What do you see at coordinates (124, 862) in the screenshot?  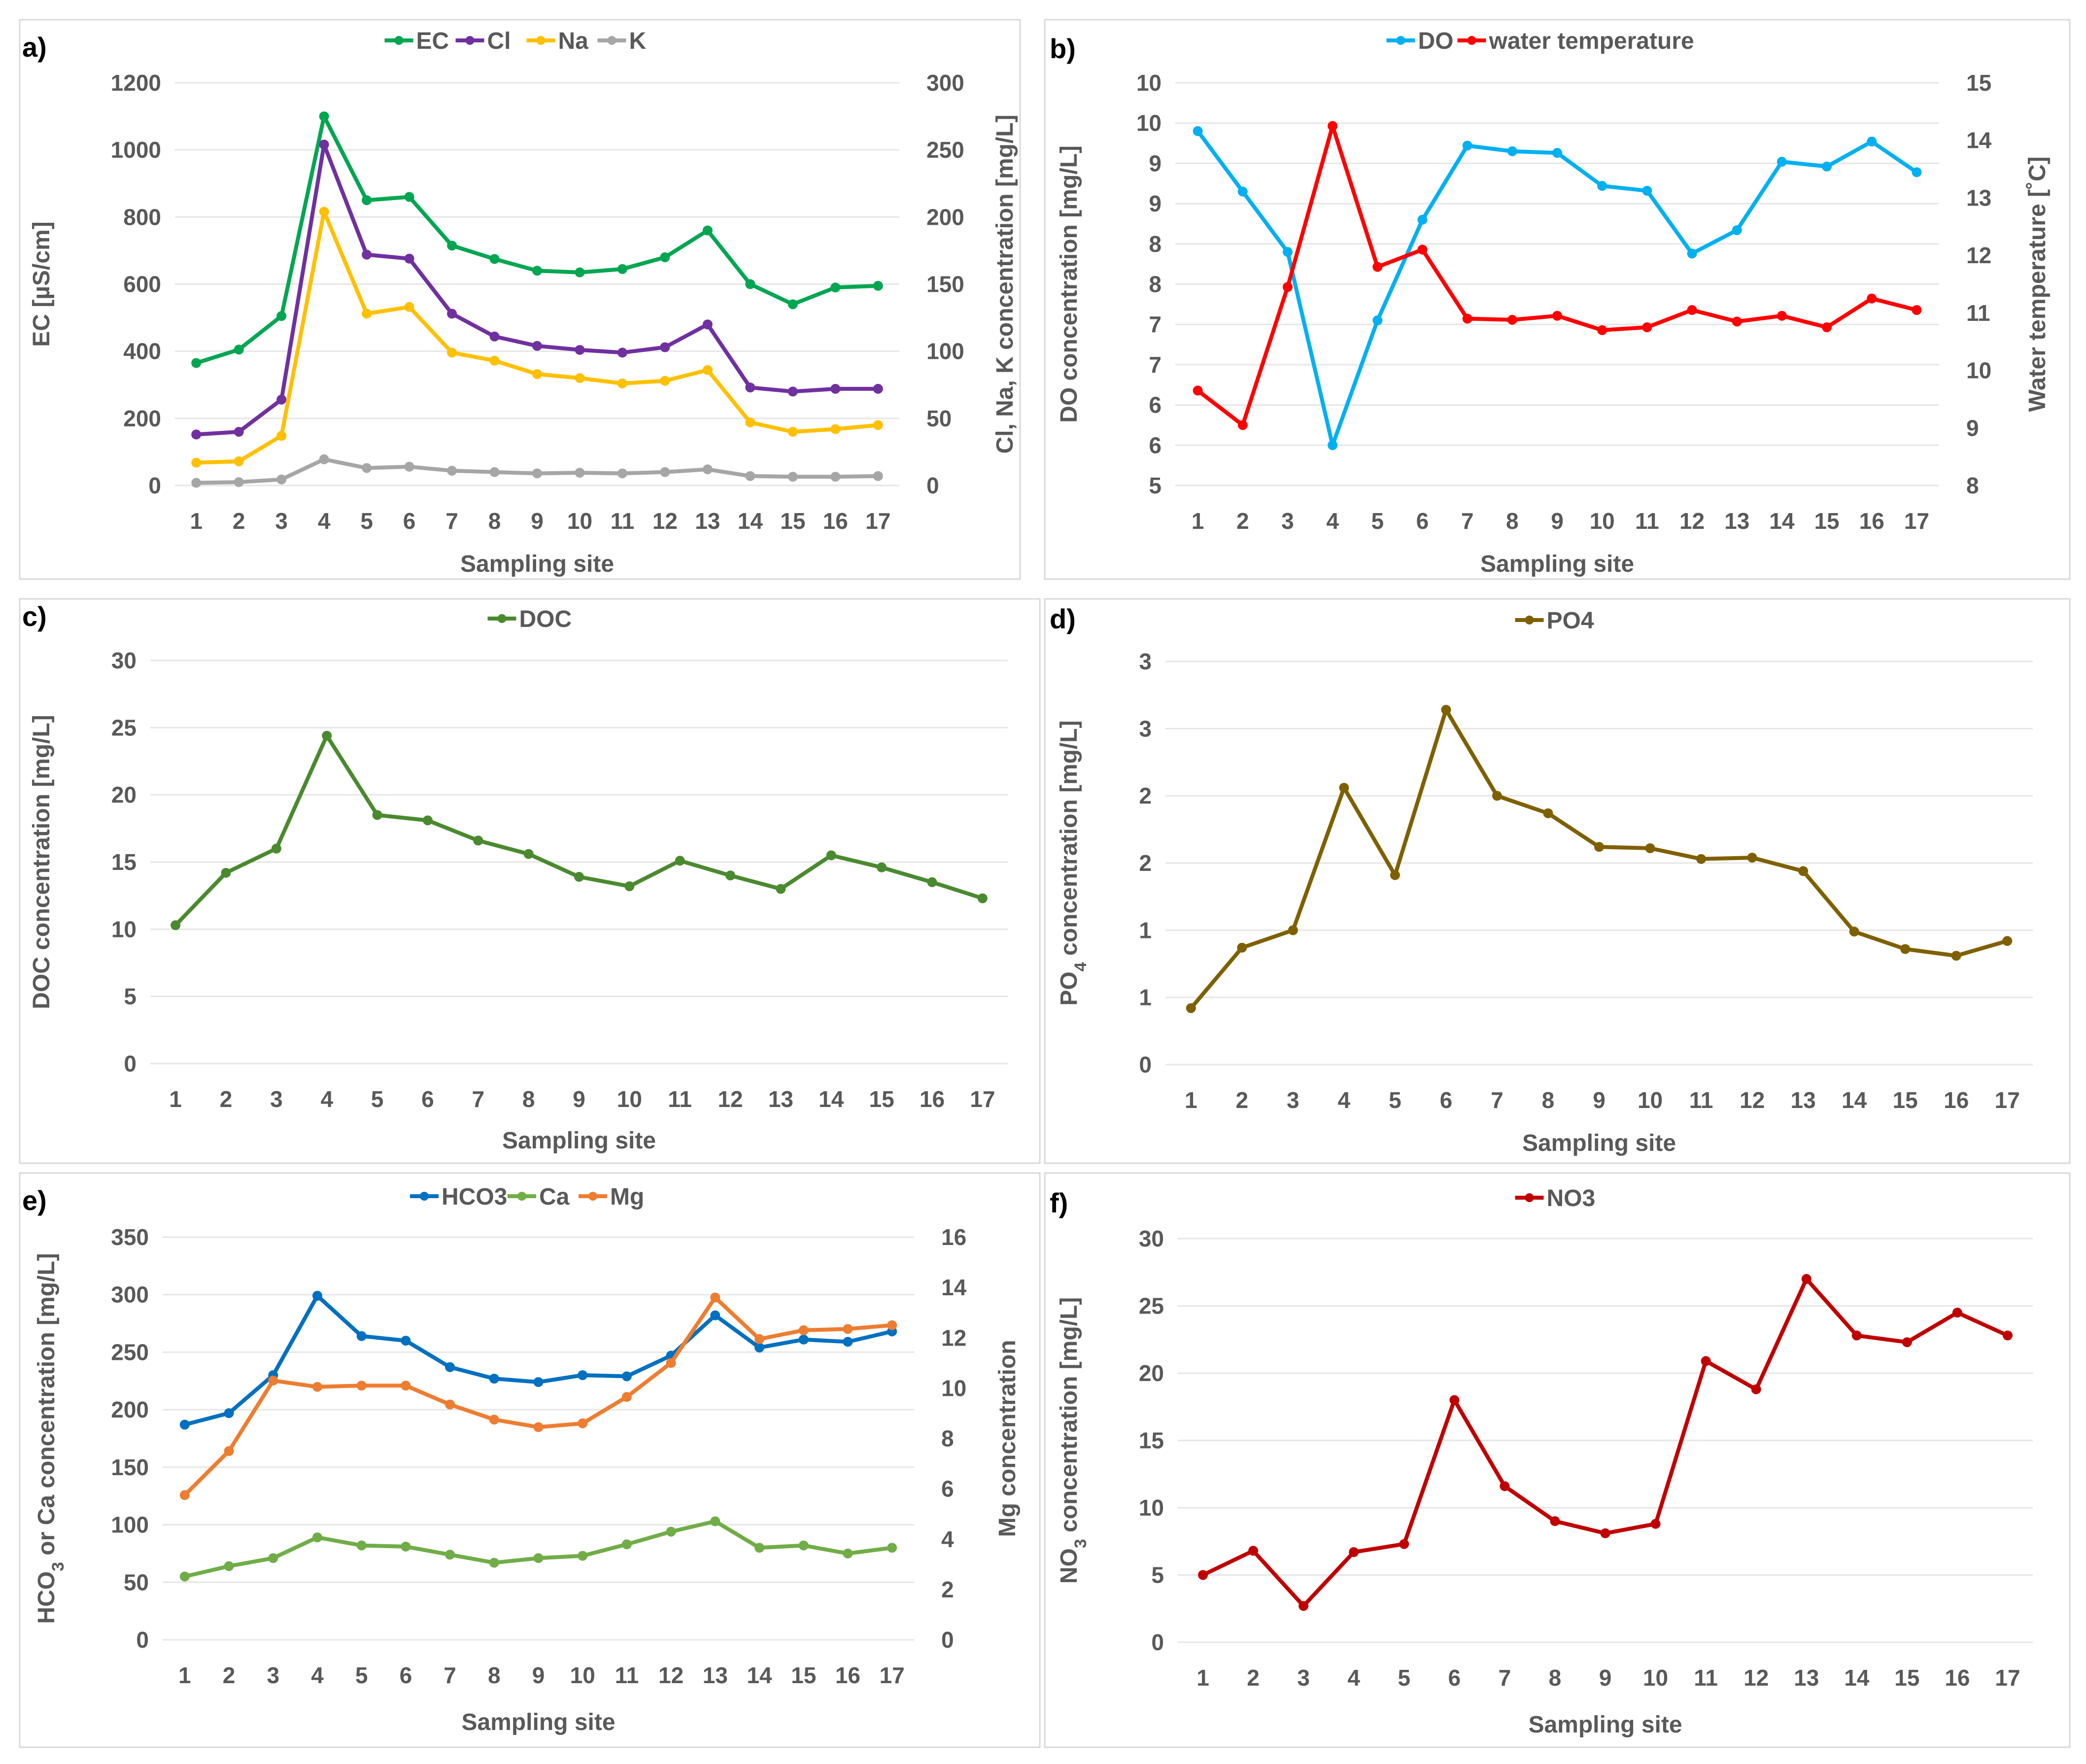 I see `y-tick-label: 15` at bounding box center [124, 862].